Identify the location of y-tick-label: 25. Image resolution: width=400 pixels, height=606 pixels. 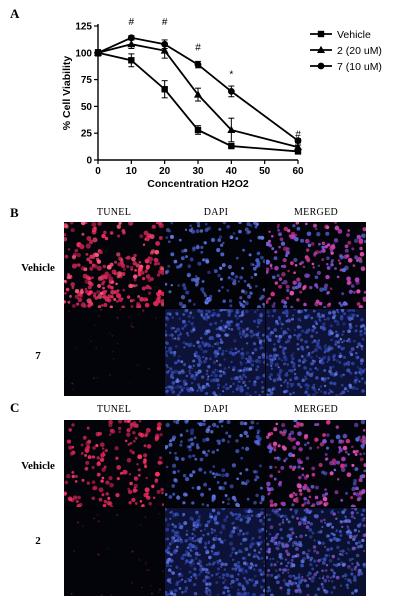
(87, 134).